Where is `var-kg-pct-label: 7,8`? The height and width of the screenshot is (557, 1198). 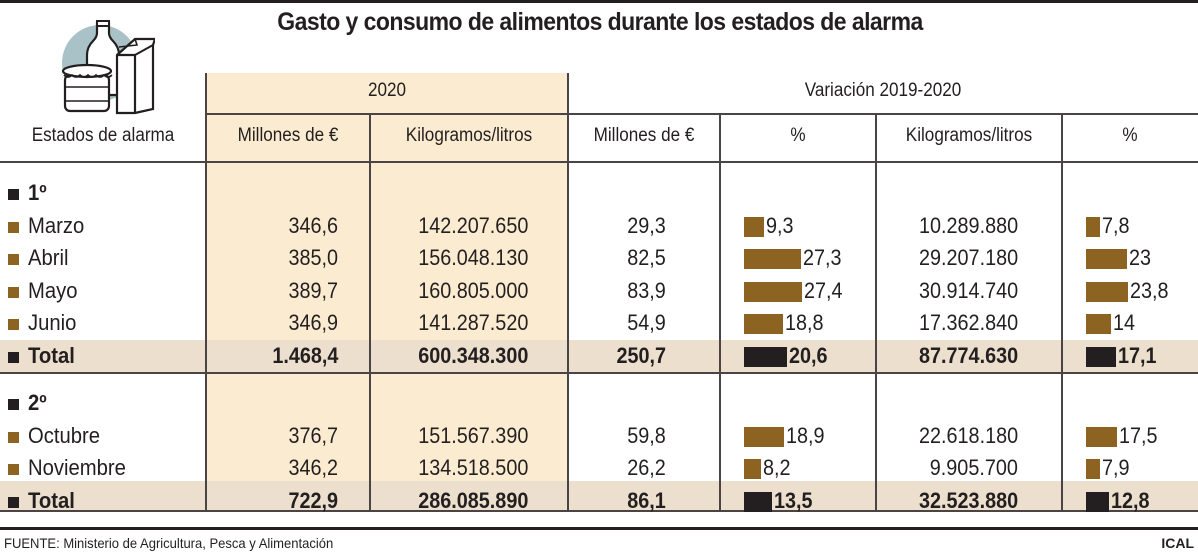 var-kg-pct-label: 7,8 is located at coordinates (1116, 225).